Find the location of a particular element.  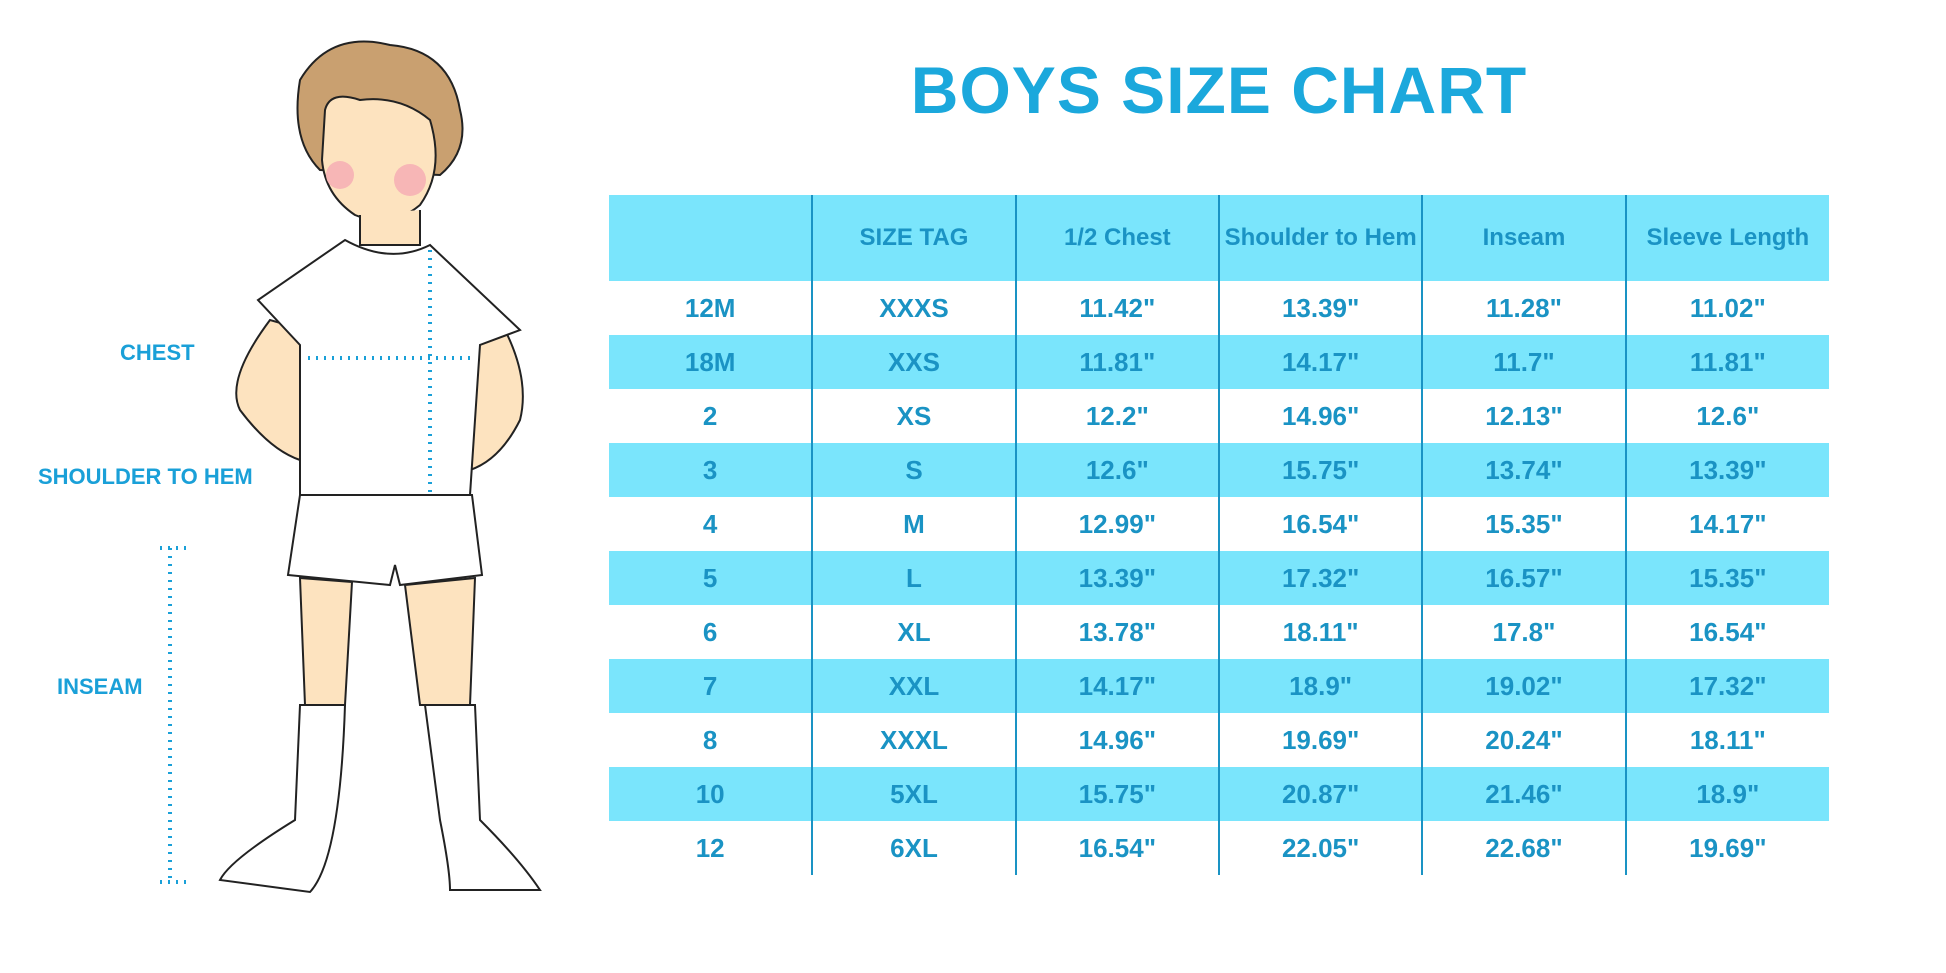

table-cell: 5XL is located at coordinates (913, 794).